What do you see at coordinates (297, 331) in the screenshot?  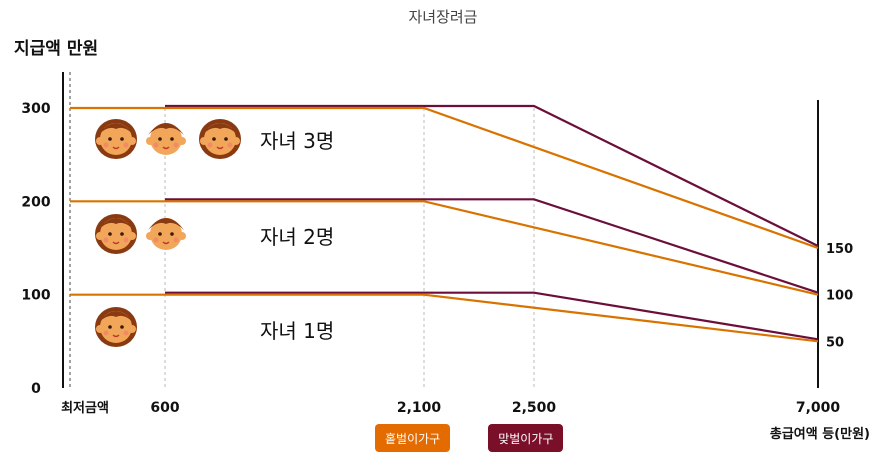 I see `group-label-1: 자녀 1명` at bounding box center [297, 331].